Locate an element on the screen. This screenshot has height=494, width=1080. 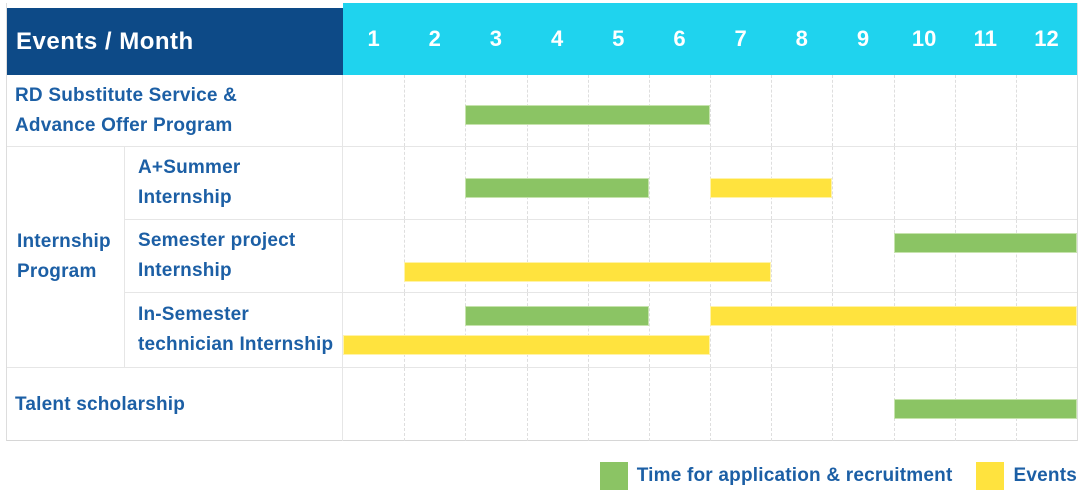
month-header-1: 1 is located at coordinates (373, 38).